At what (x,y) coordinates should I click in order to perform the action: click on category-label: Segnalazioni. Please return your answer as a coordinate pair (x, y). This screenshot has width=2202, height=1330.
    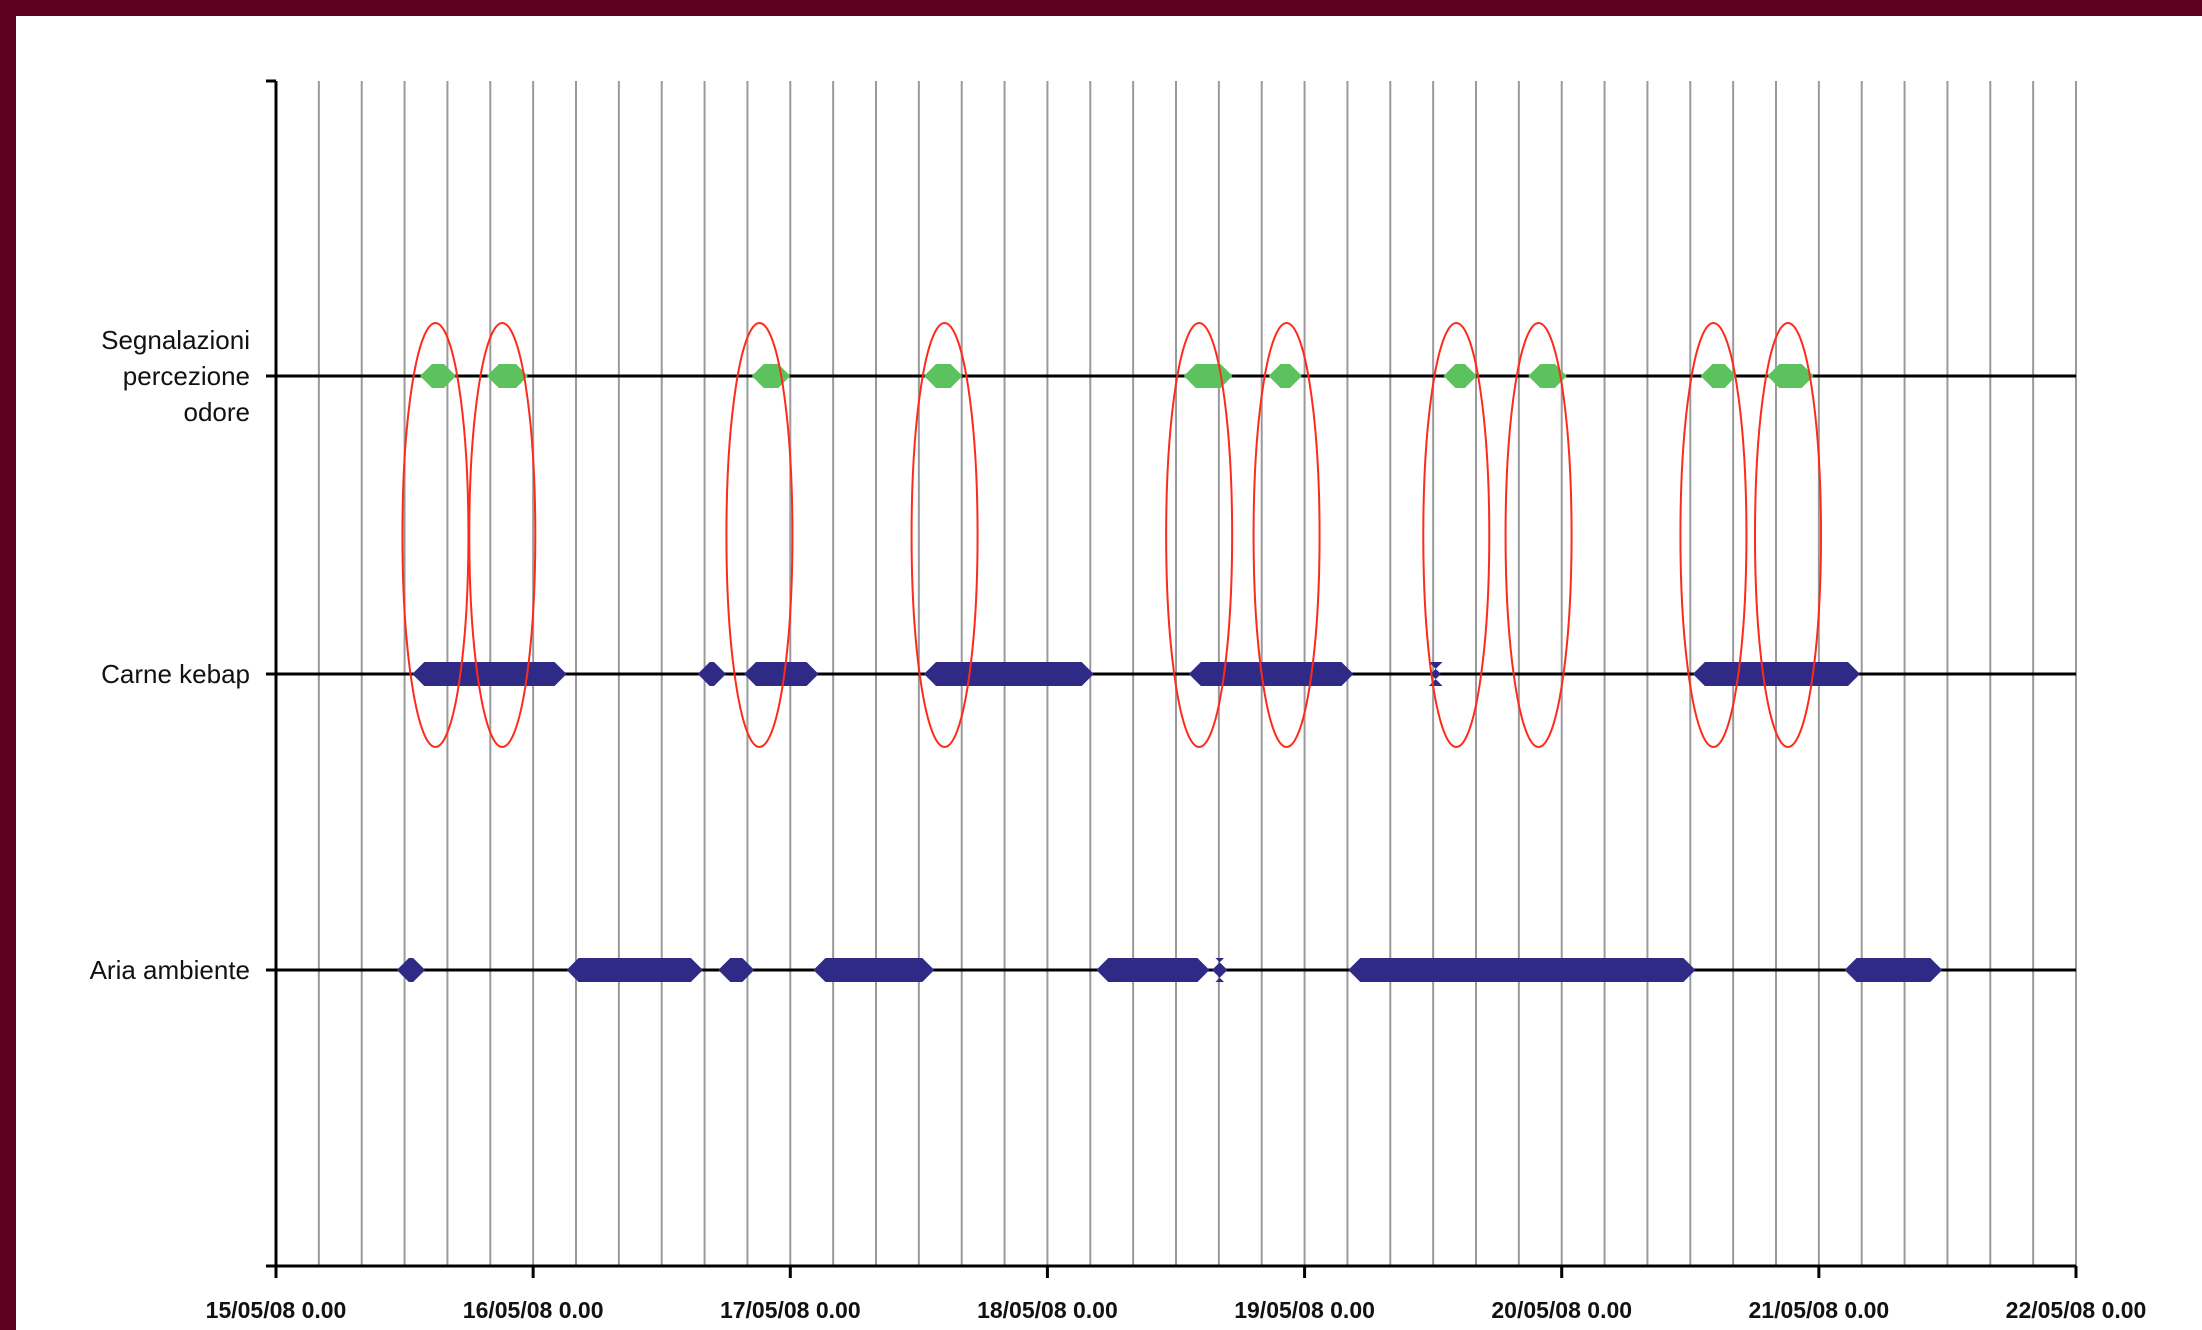
    Looking at the image, I should click on (175, 340).